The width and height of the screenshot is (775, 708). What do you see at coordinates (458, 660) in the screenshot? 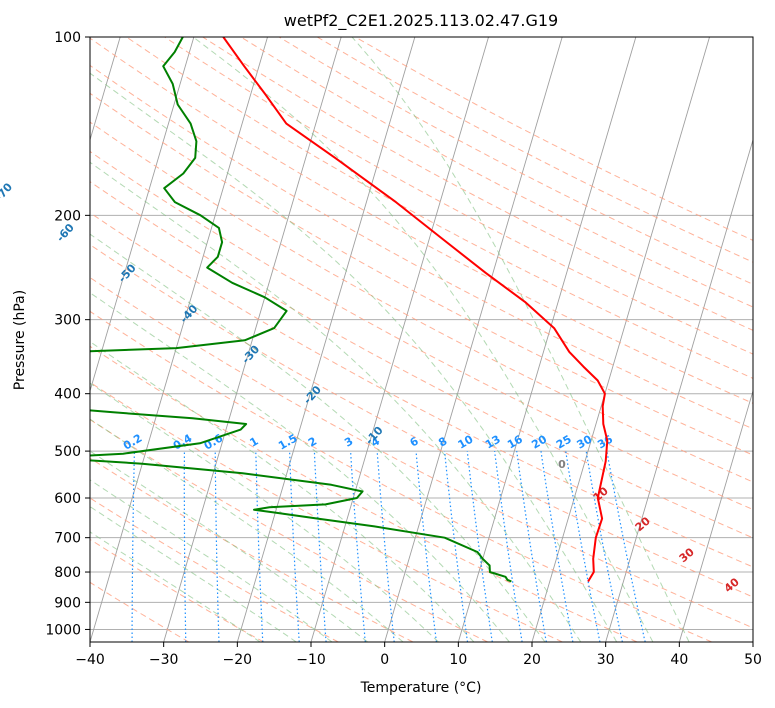
I see `x-tick-label: 10` at bounding box center [458, 660].